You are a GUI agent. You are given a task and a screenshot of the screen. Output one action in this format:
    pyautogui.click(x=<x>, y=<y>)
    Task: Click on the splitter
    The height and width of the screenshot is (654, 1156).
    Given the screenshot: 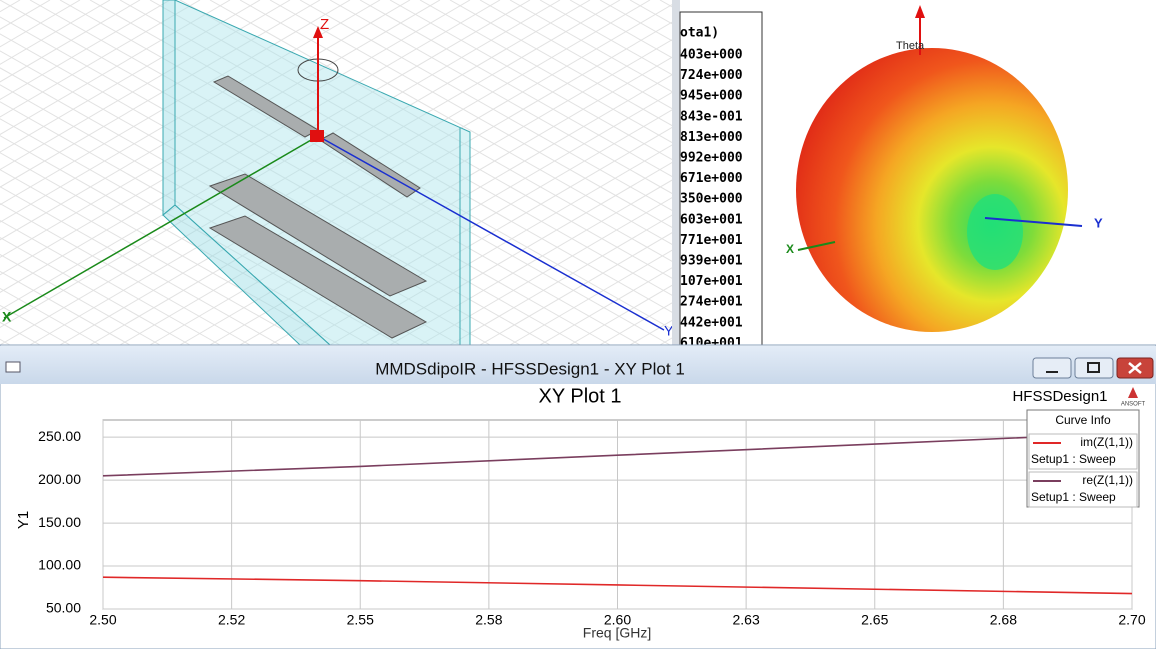 What is the action you would take?
    pyautogui.click(x=676, y=172)
    